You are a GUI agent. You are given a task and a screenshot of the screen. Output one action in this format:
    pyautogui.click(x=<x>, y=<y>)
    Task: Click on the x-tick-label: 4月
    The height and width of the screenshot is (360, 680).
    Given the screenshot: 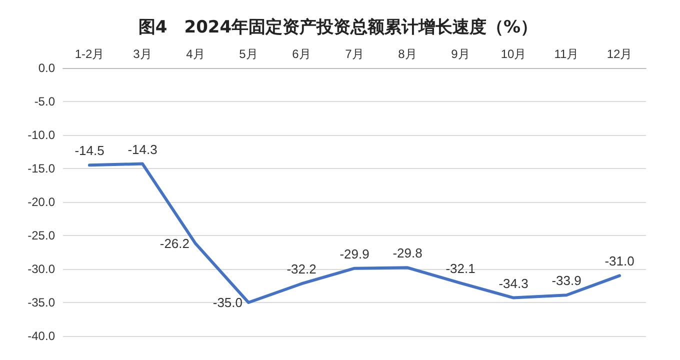 What is the action you would take?
    pyautogui.click(x=195, y=54)
    